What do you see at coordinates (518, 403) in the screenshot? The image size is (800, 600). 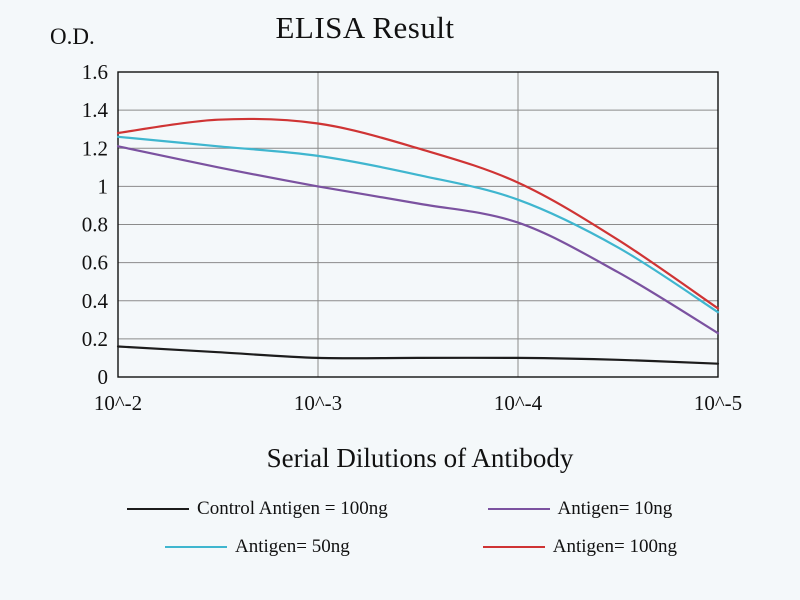 I see `x-tick-label: 10^-4` at bounding box center [518, 403].